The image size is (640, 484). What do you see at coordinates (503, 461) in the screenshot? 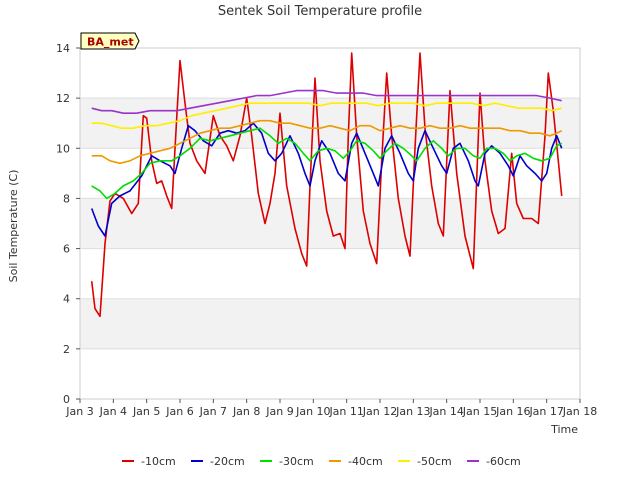
I see `legend-label: -60cm` at bounding box center [503, 461].